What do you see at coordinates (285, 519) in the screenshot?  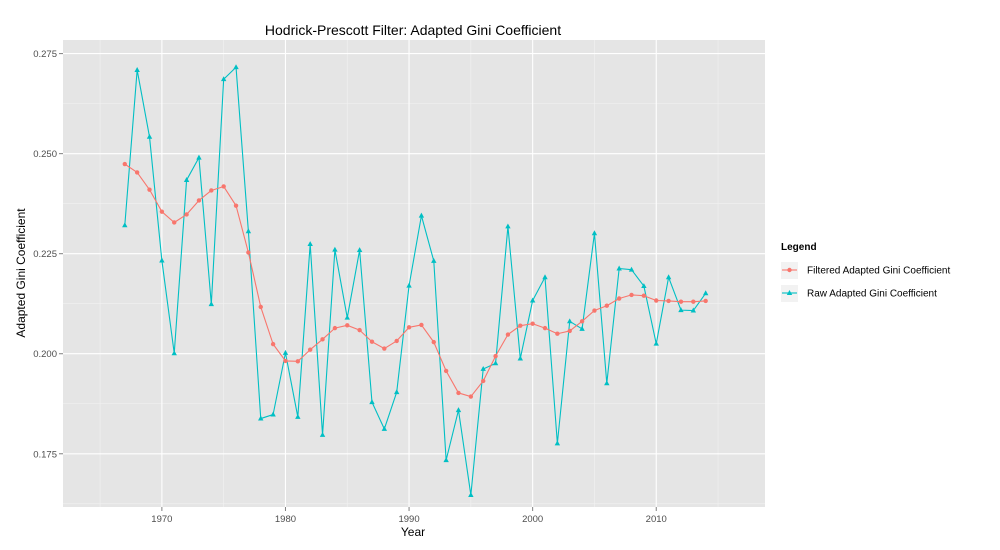 I see `x-tick-label: 1980` at bounding box center [285, 519].